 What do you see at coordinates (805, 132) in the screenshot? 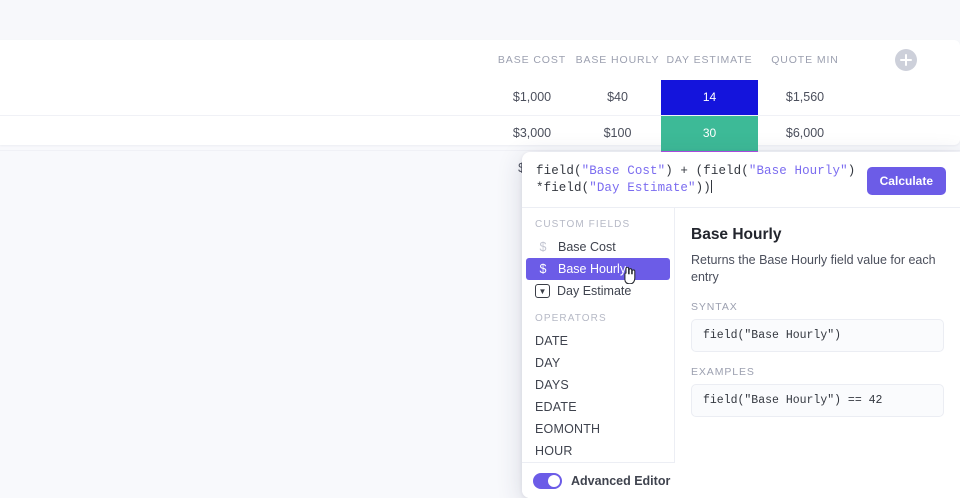
I see `cell-quote-min: $6,000` at bounding box center [805, 132].